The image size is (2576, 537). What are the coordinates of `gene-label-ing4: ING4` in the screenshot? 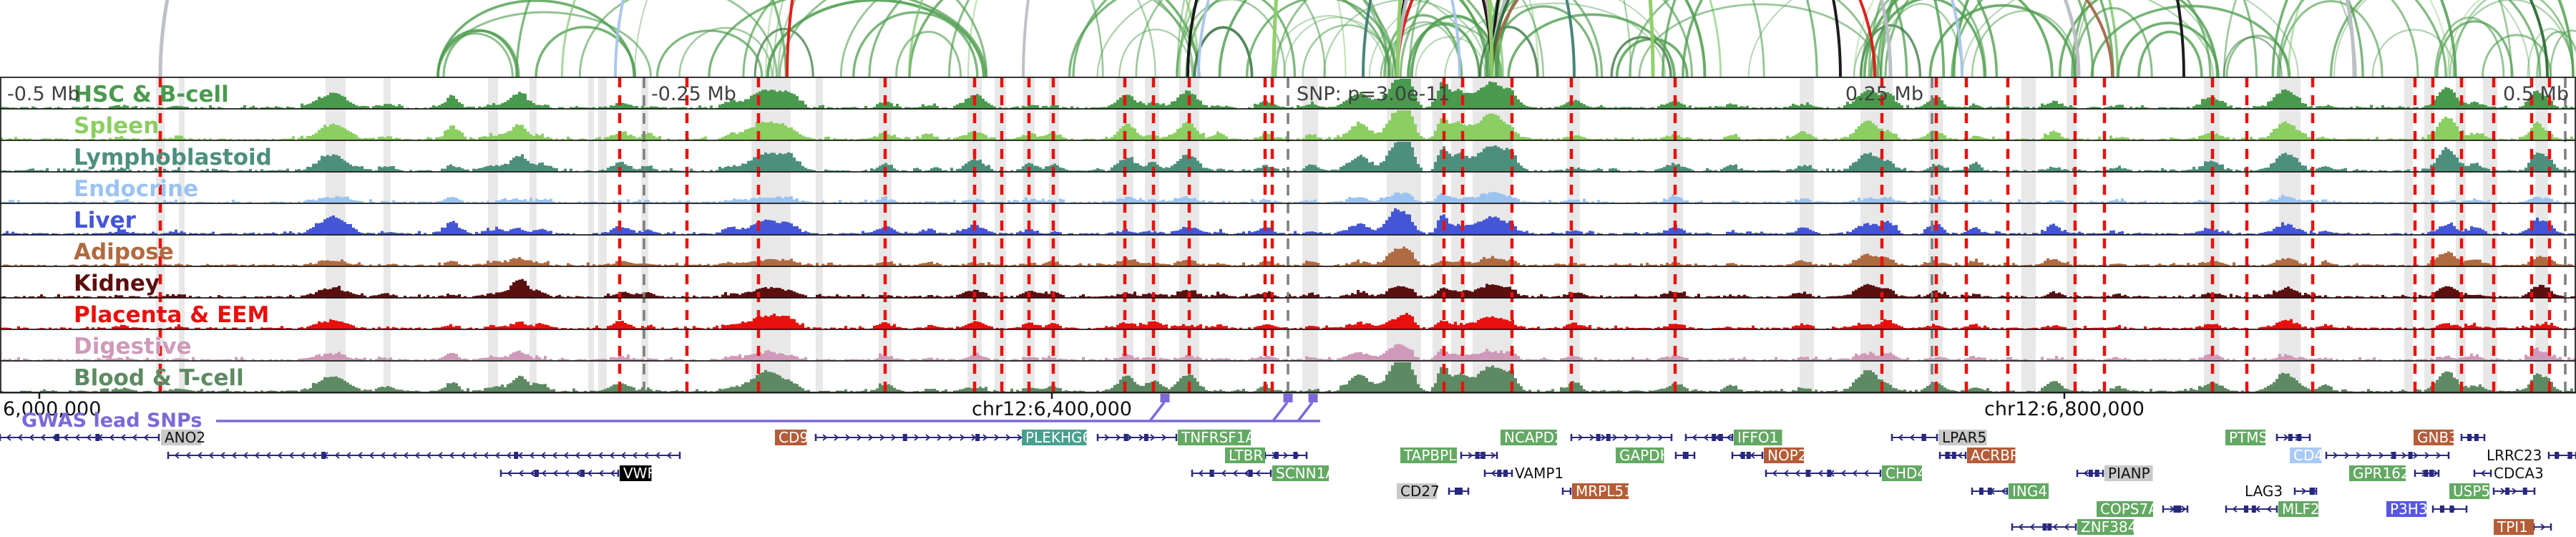 It's located at (2029, 491).